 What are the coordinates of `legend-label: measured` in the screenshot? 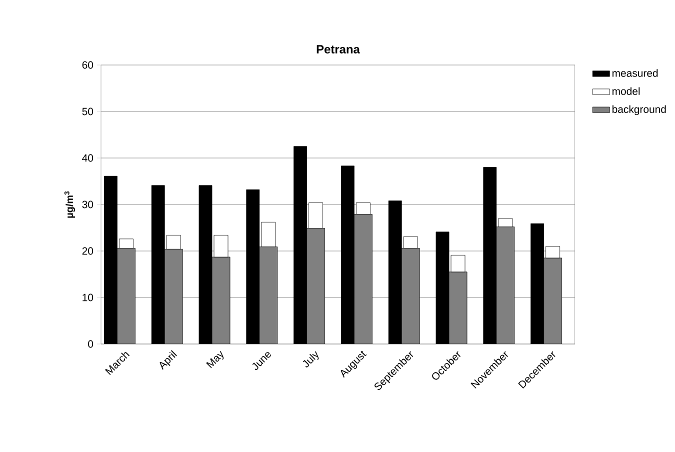 It's located at (635, 73).